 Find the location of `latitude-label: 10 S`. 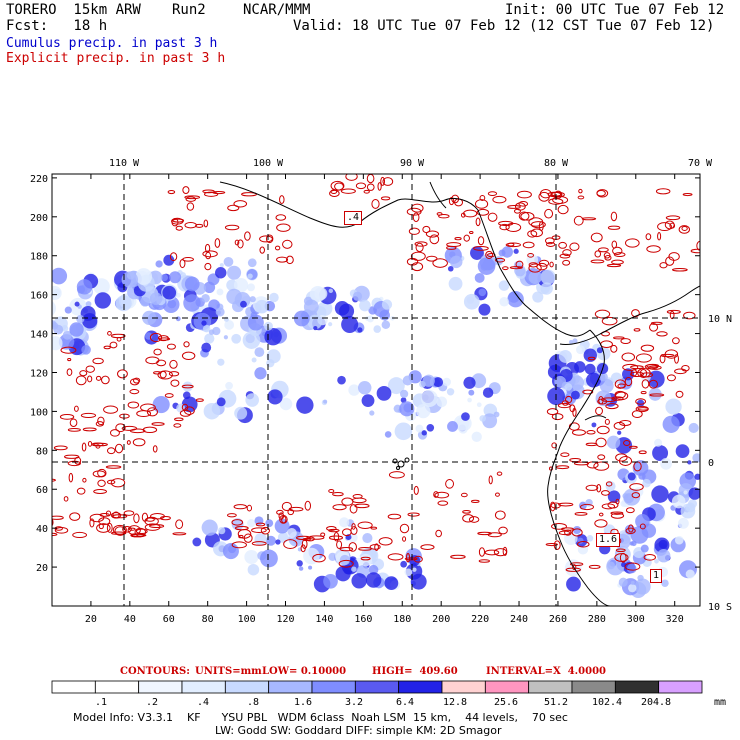

latitude-label: 10 S is located at coordinates (720, 607).